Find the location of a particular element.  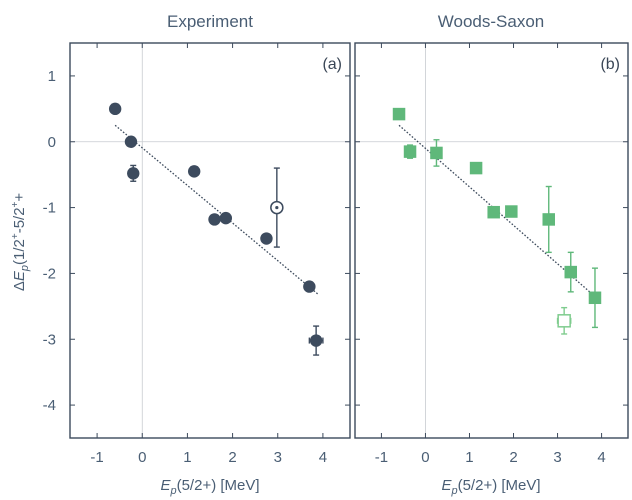

panel-b-label: (b) is located at coordinates (610, 64).